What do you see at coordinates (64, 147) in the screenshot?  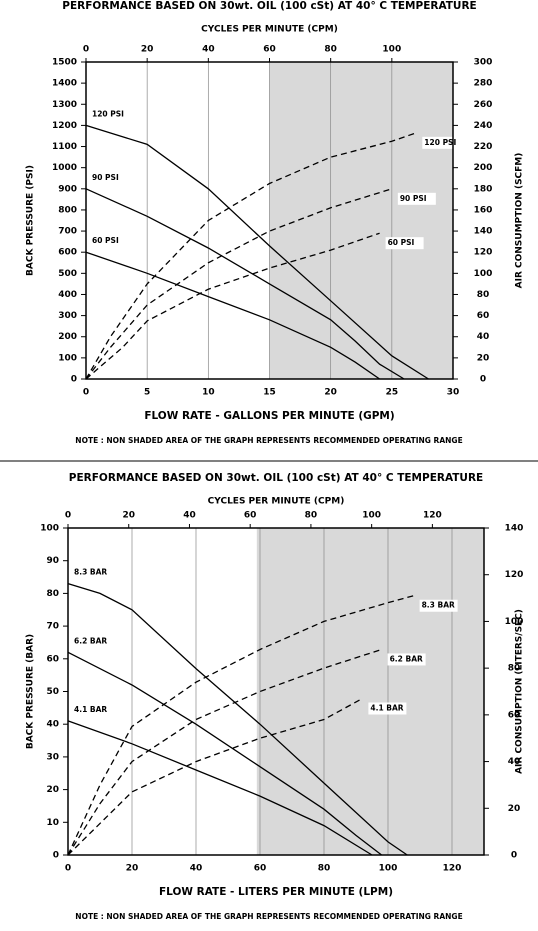 I see `y-tick-label: 1100` at bounding box center [64, 147].